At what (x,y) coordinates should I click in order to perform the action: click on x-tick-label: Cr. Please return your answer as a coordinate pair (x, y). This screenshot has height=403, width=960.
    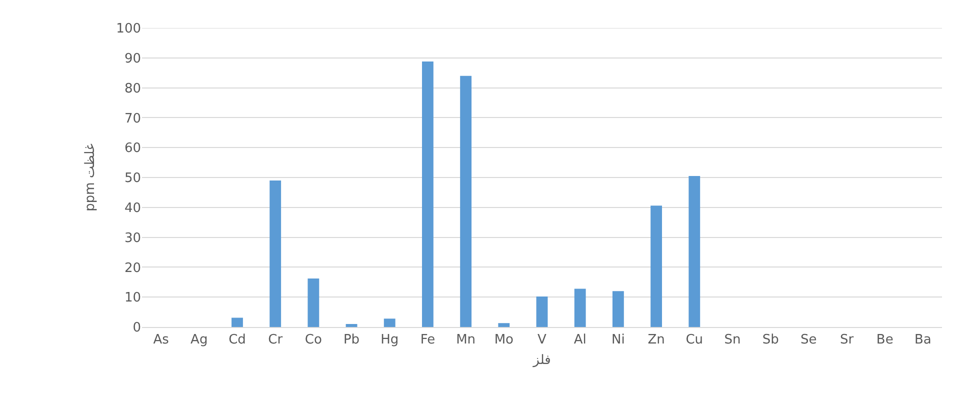
    Looking at the image, I should click on (276, 340).